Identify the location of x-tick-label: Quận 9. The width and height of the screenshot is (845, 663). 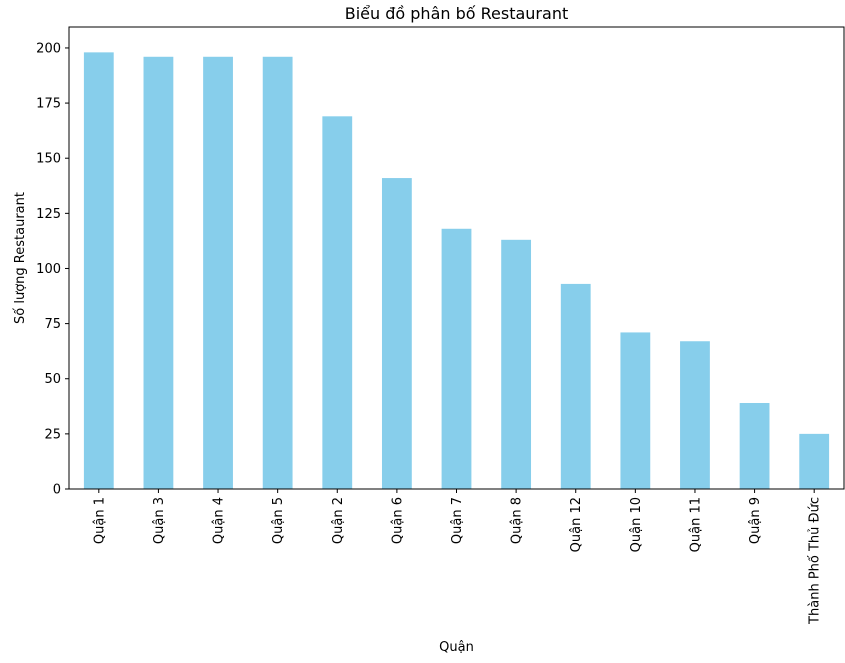
(755, 520).